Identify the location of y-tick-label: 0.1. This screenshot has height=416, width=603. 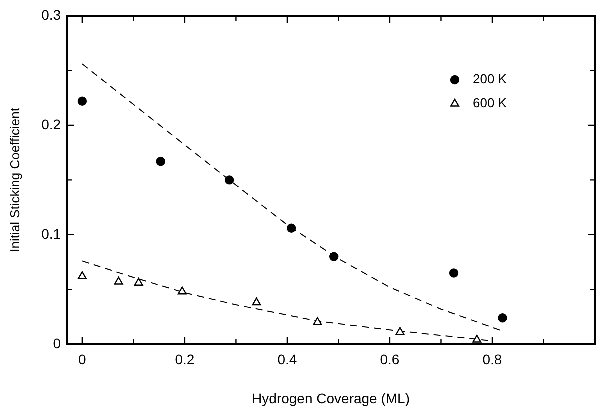
(52, 234).